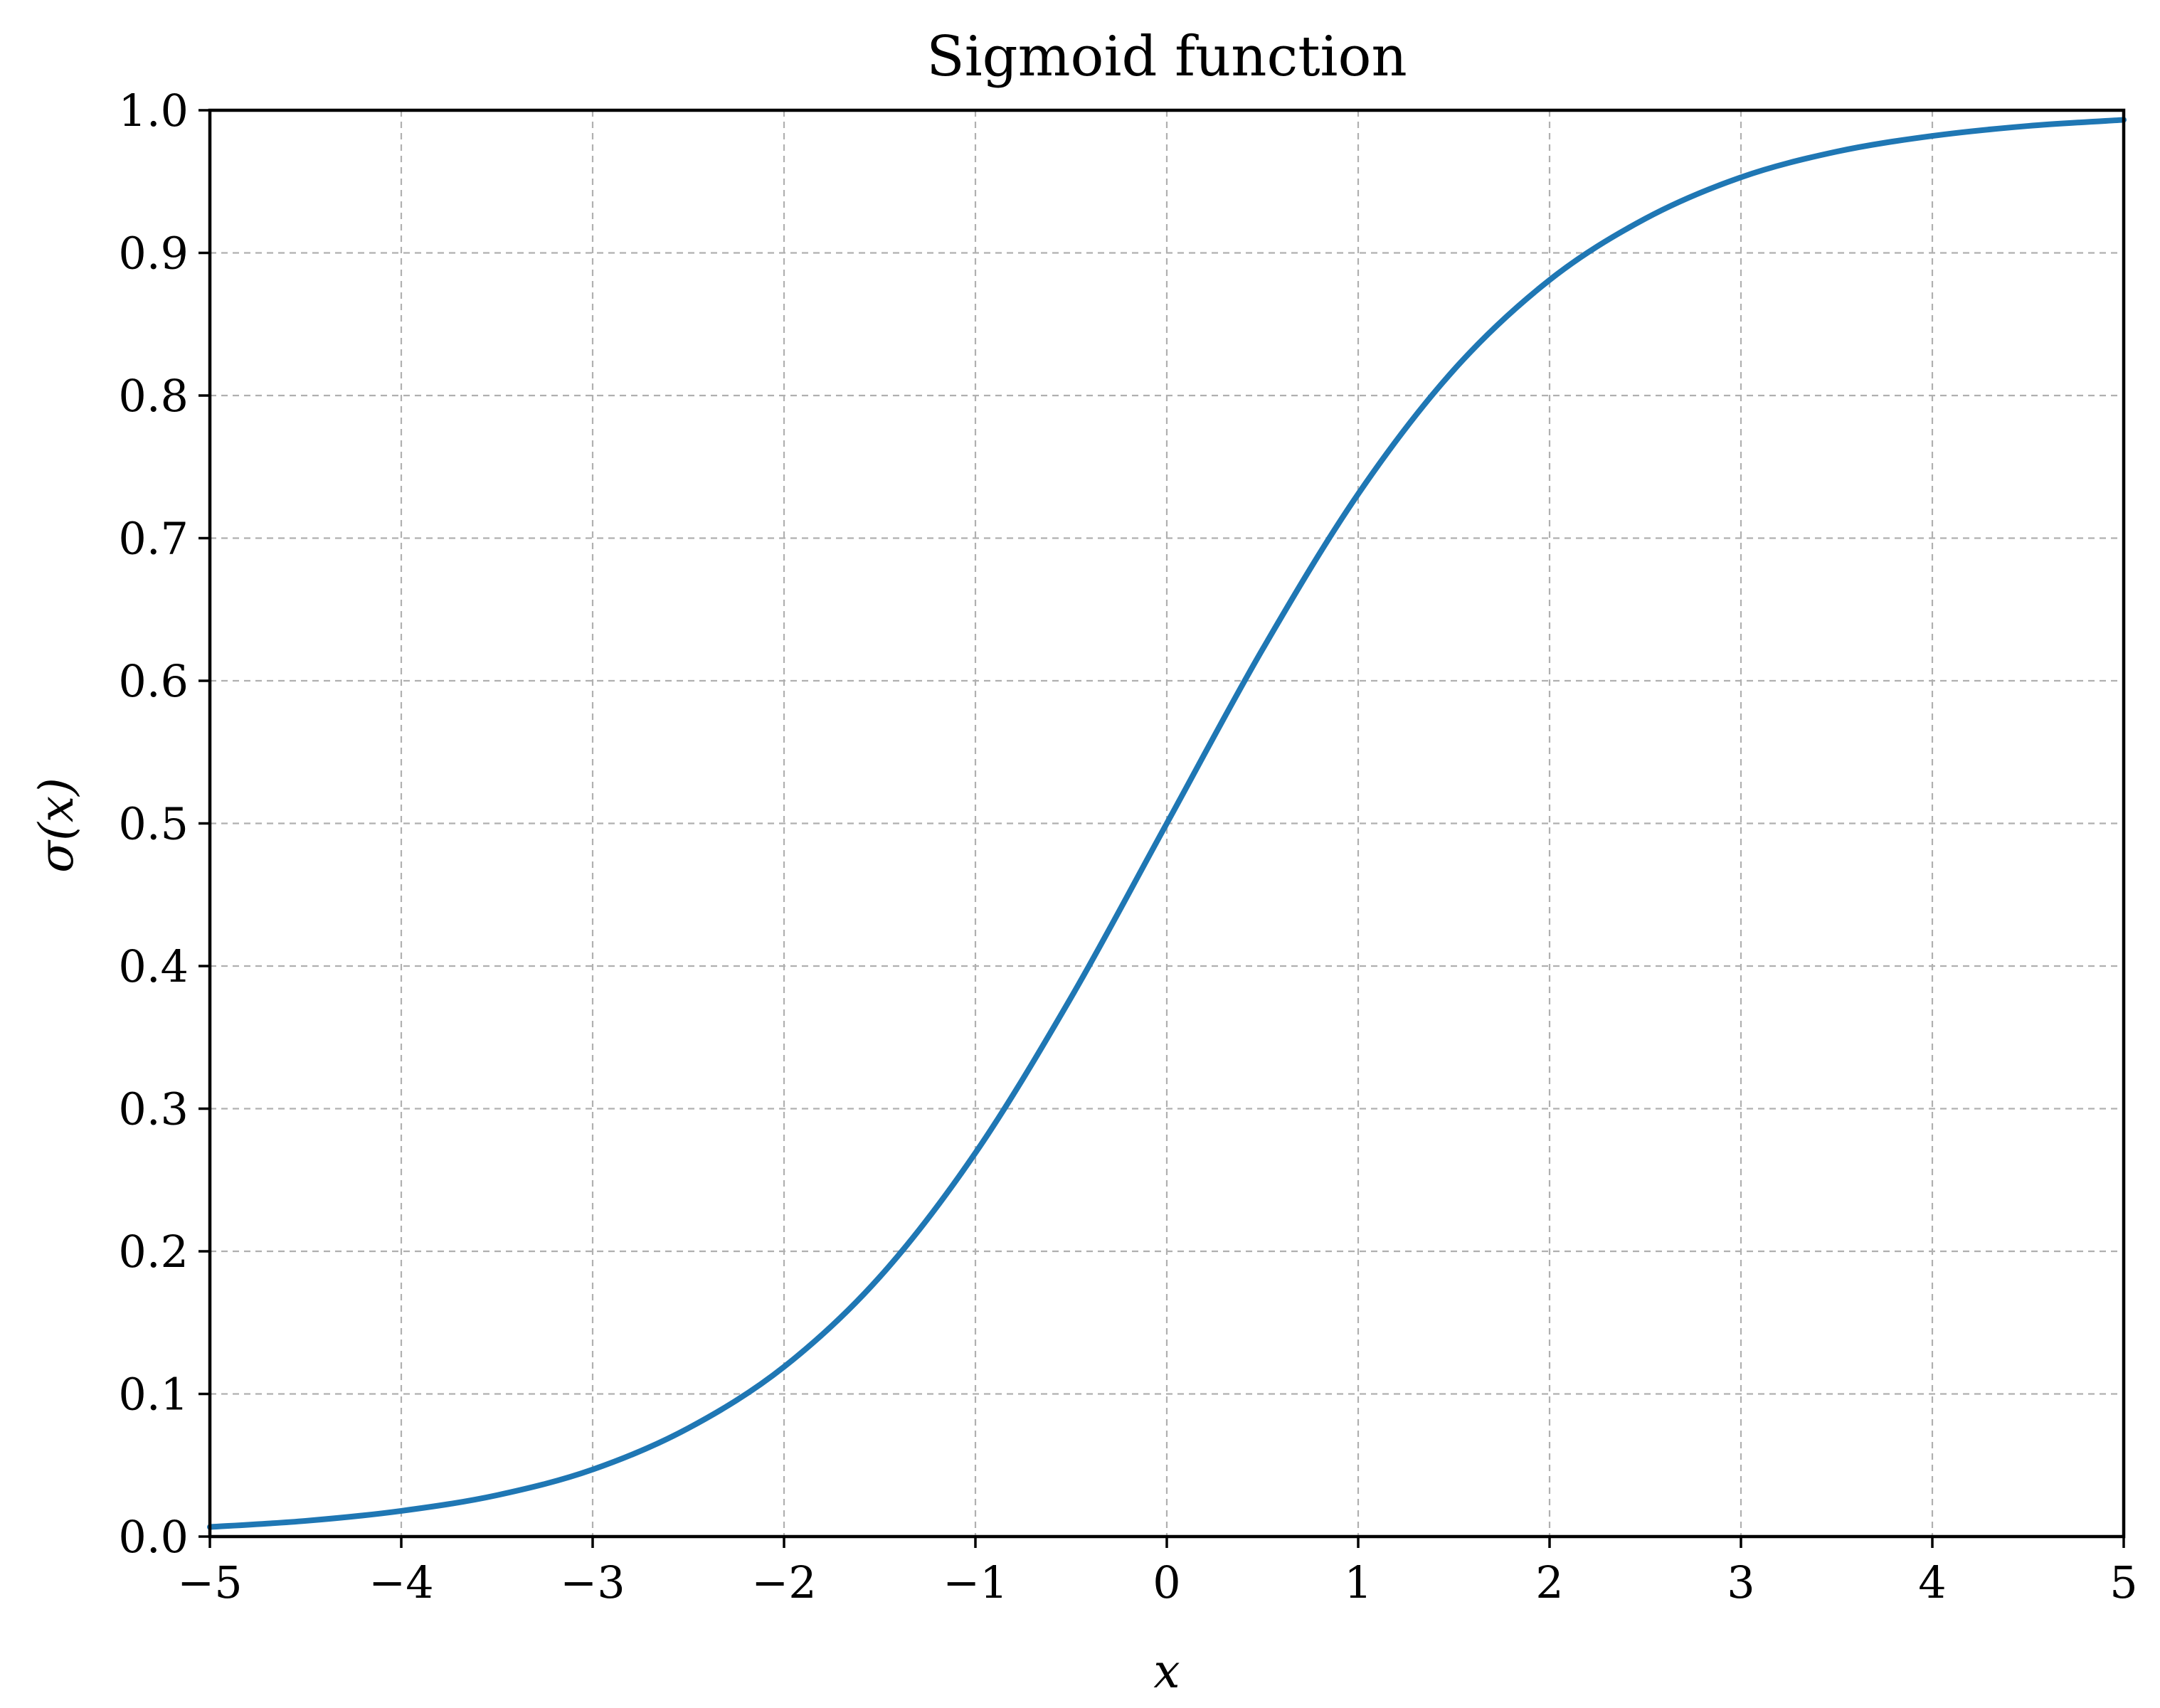 Image resolution: width=2160 pixels, height=1708 pixels. I want to click on x-tick-label: 2, so click(1549, 1582).